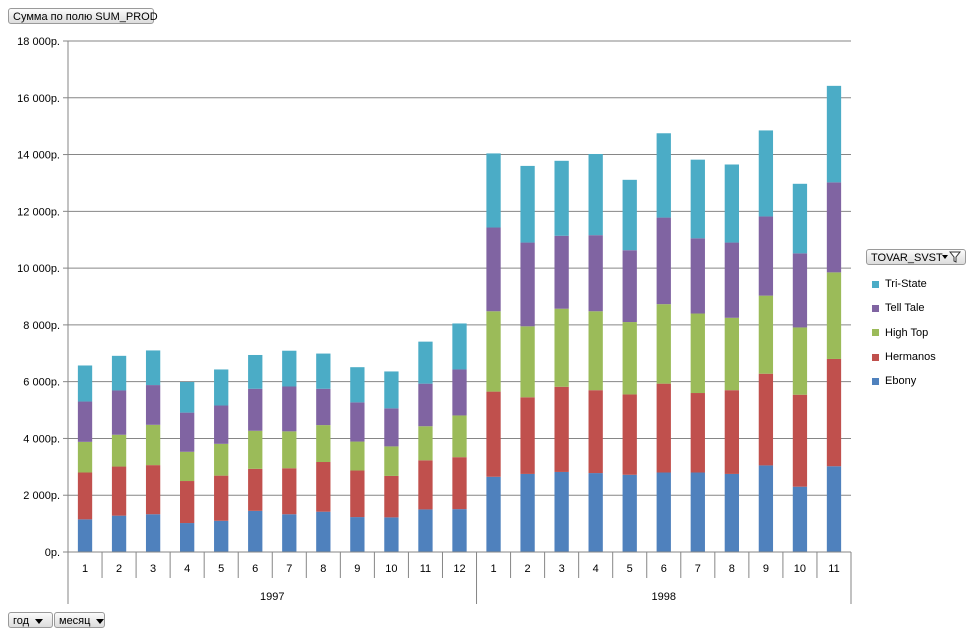 The width and height of the screenshot is (977, 638). What do you see at coordinates (41, 326) in the screenshot?
I see `y-tick-label: 8 000р.` at bounding box center [41, 326].